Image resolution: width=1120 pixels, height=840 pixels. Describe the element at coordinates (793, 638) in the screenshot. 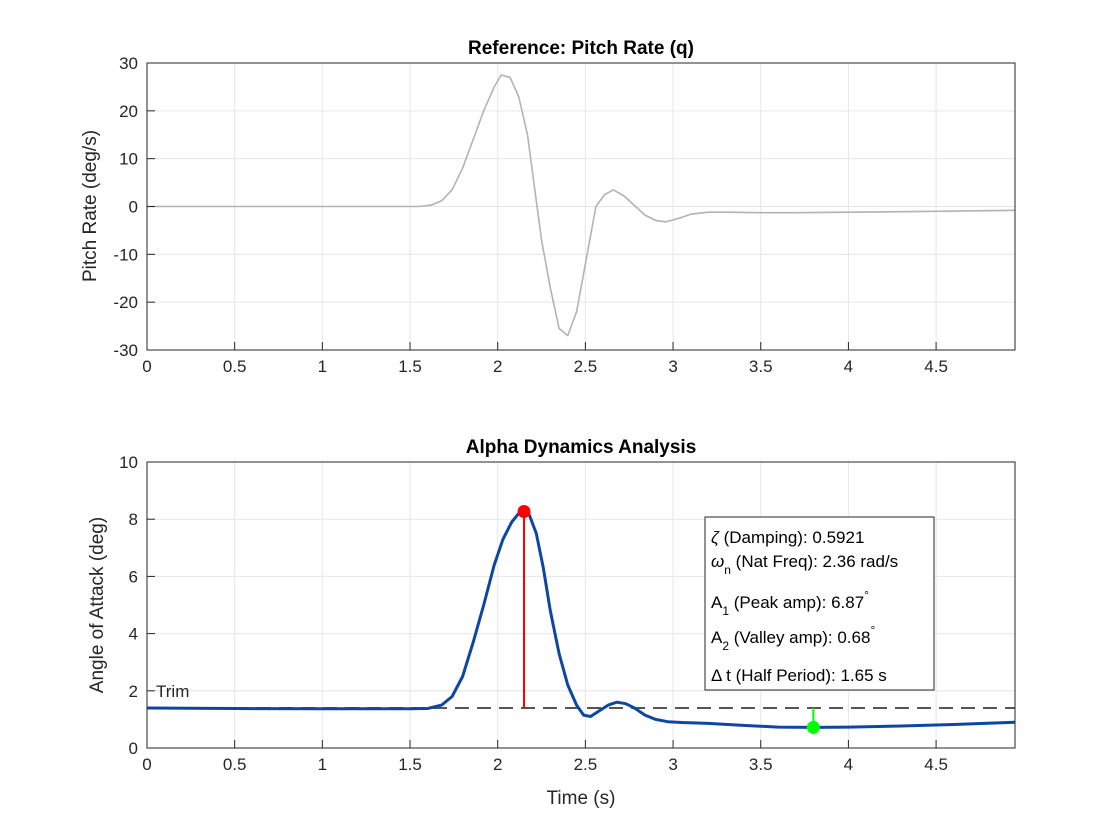

I see `valley-amp-text: A2 (Valley amp): 0.68°` at that location.